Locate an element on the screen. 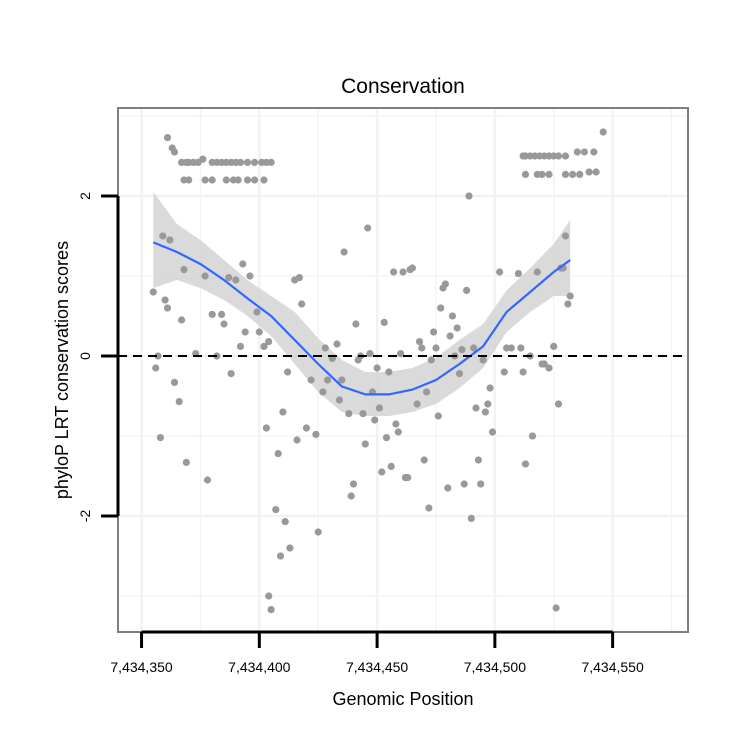 The height and width of the screenshot is (750, 750). y-axis: -2 0 2 is located at coordinates (98, 357).